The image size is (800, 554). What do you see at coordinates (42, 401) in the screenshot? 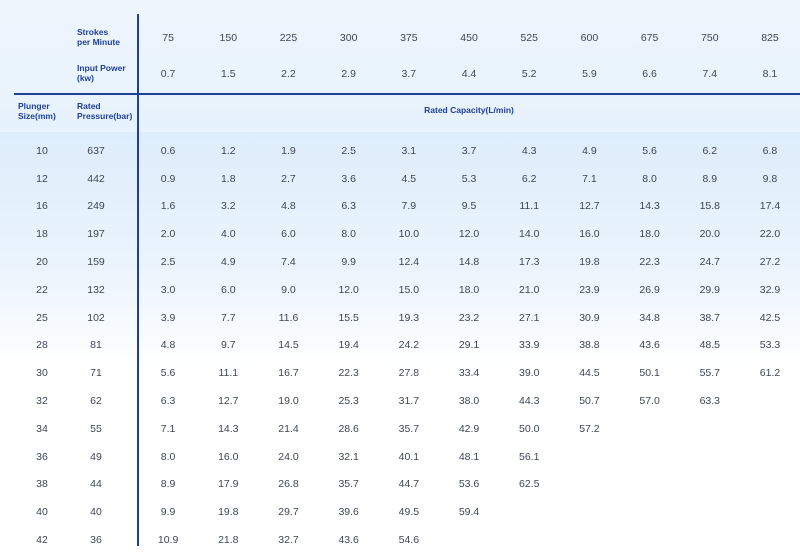
I see `plunger-size-cell: 32` at bounding box center [42, 401].